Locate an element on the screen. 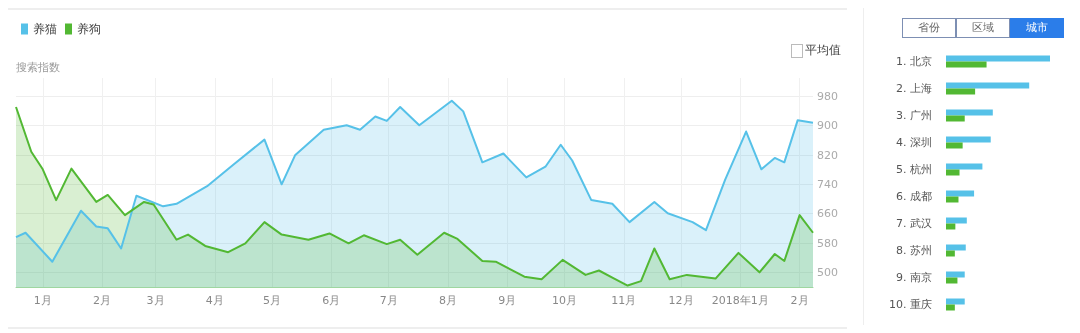 The height and width of the screenshot is (333, 1080). x-tick-label: 11月 is located at coordinates (624, 300).